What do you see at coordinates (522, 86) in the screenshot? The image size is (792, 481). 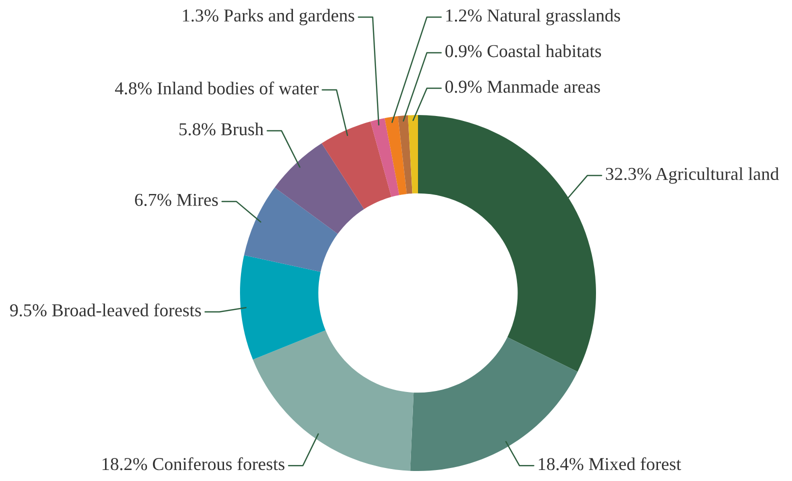 I see `slice-label: 0.9% Manmade areas` at bounding box center [522, 86].